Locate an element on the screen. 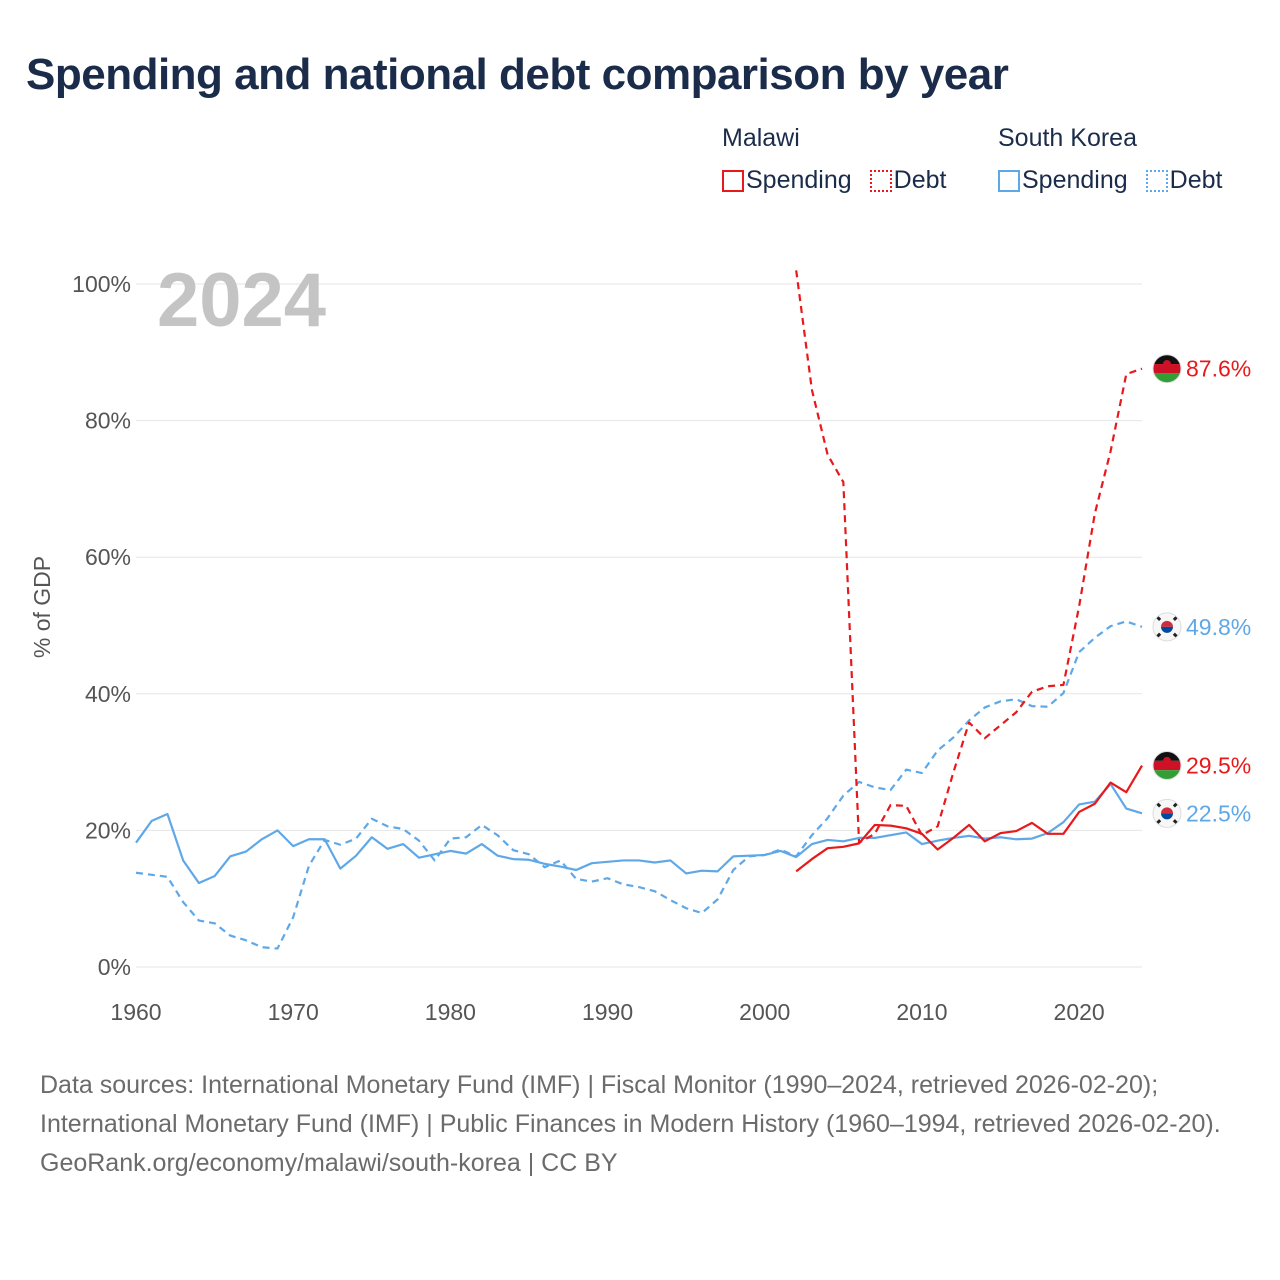  y-tick-label: 100% is located at coordinates (101, 284).